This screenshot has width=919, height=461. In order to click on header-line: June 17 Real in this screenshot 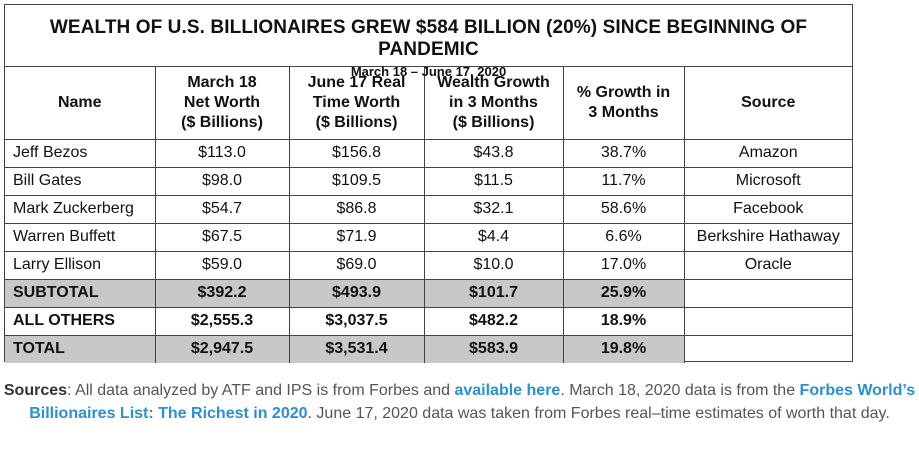, I will do `click(356, 82)`.